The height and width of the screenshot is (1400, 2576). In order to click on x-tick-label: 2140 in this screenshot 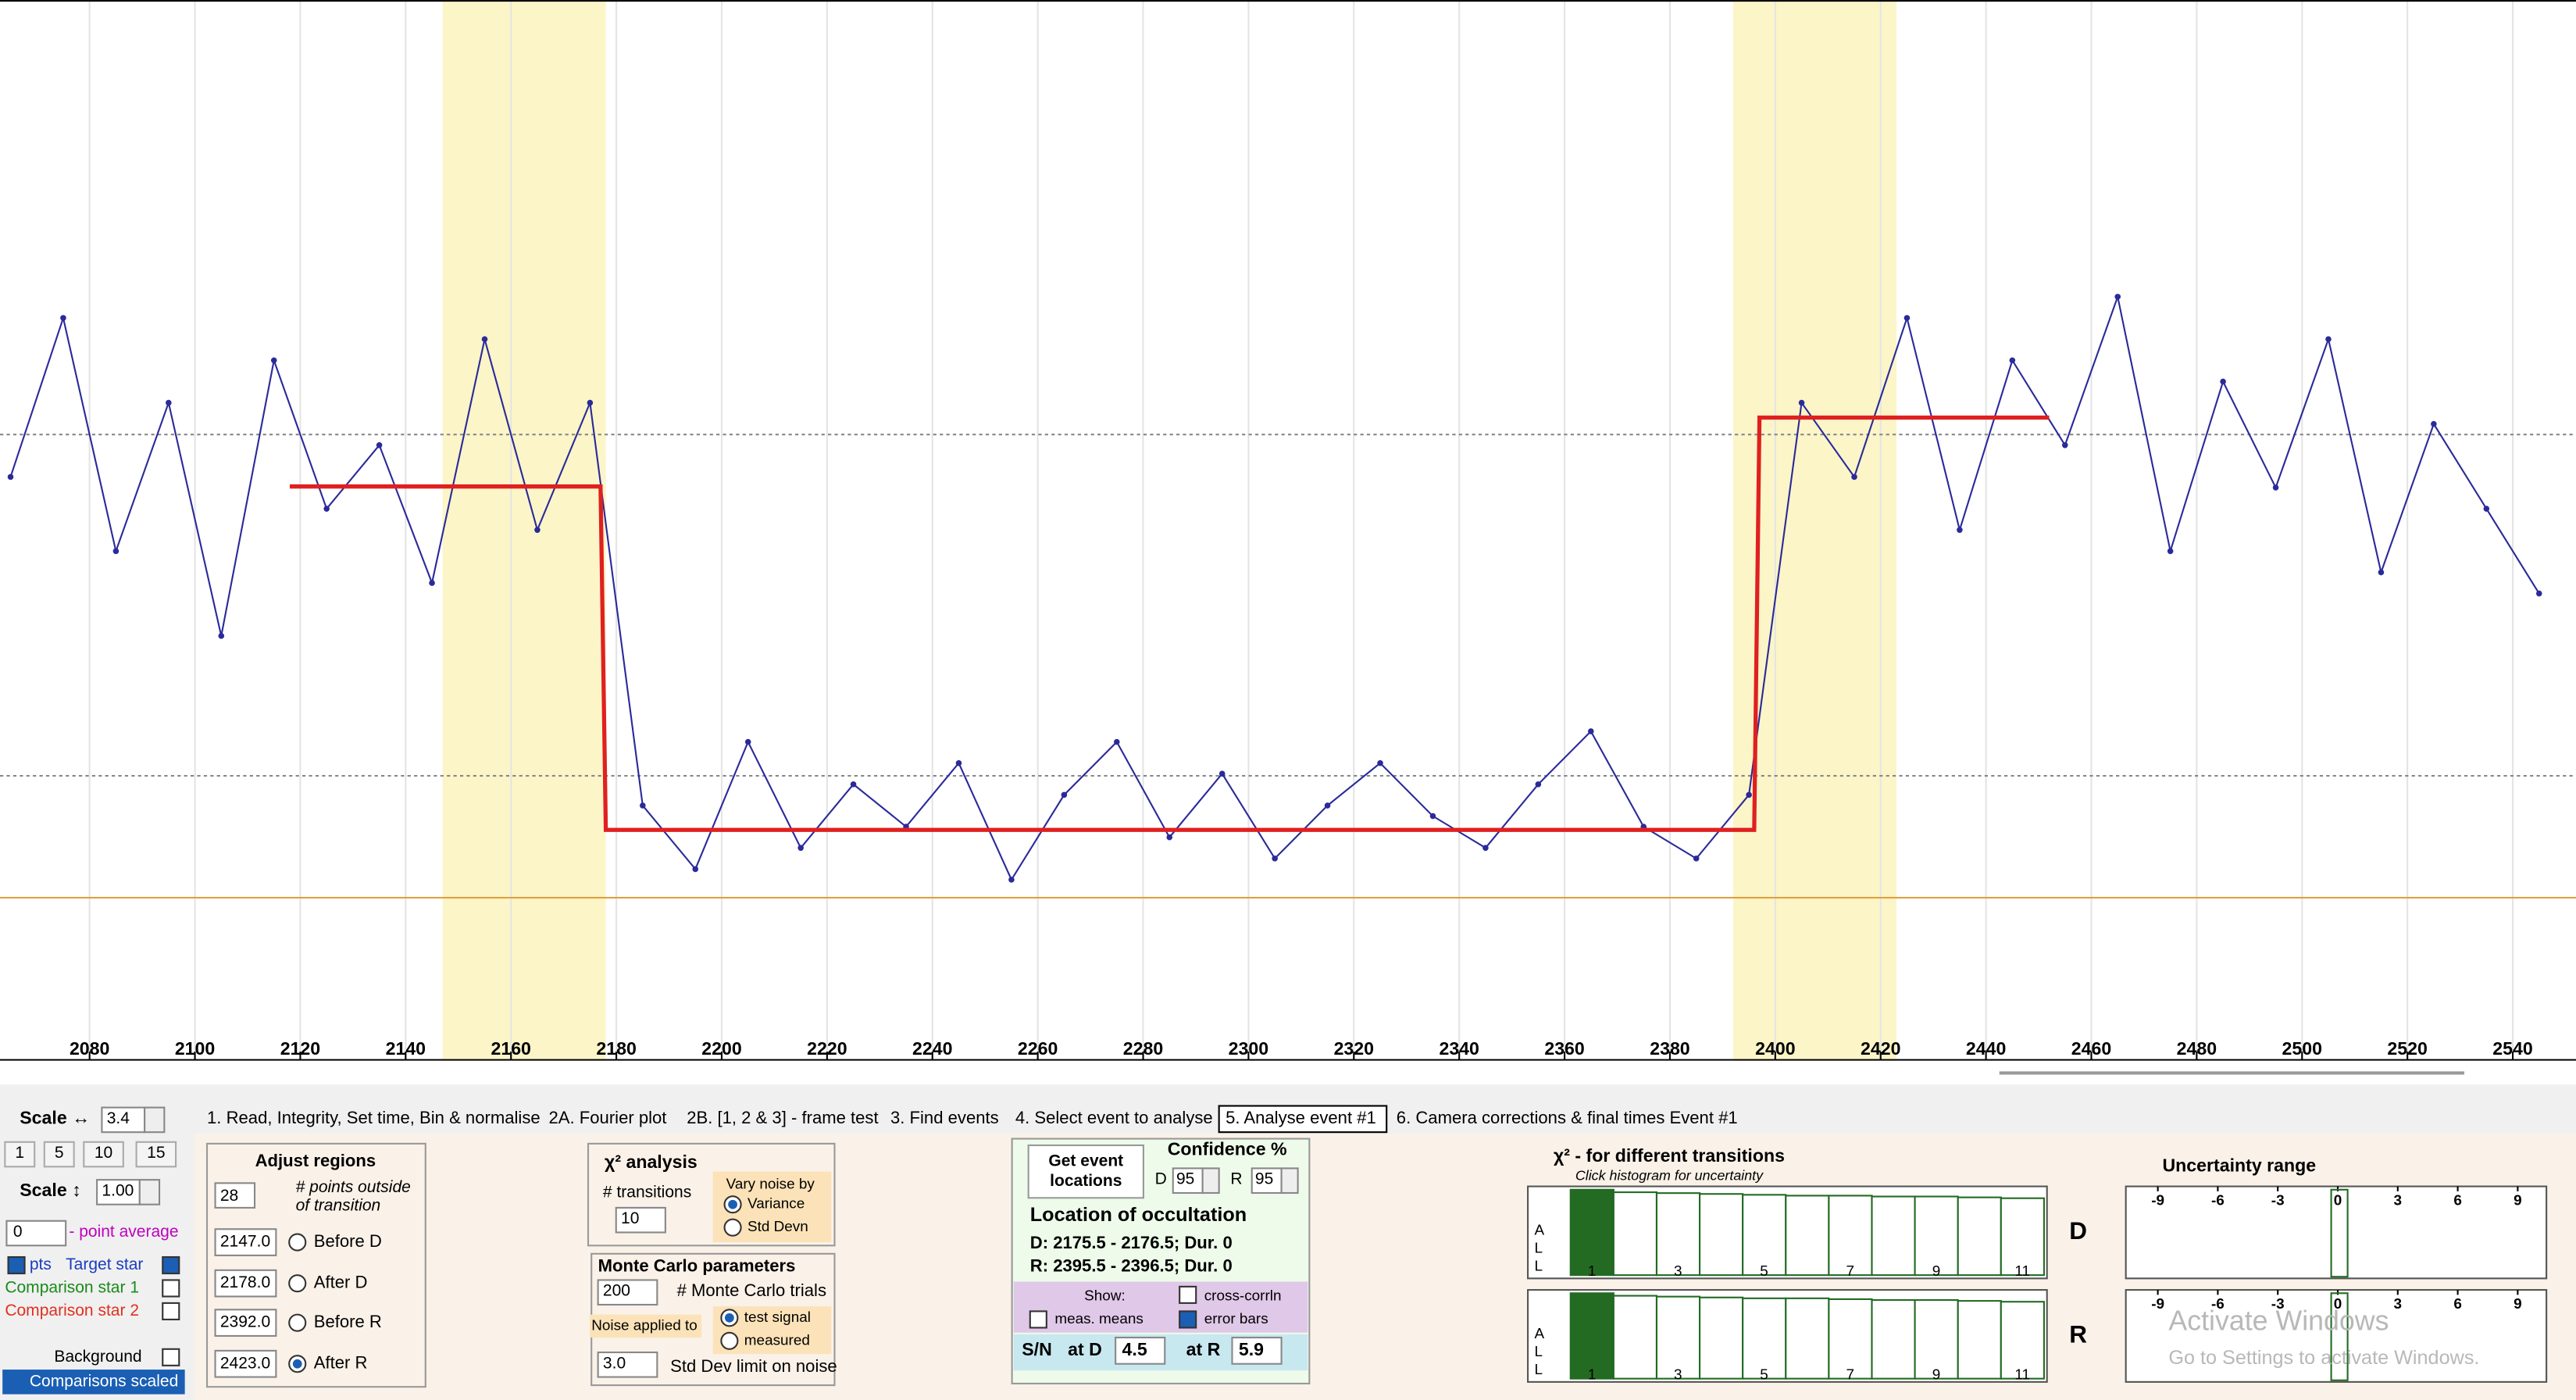, I will do `click(406, 1048)`.